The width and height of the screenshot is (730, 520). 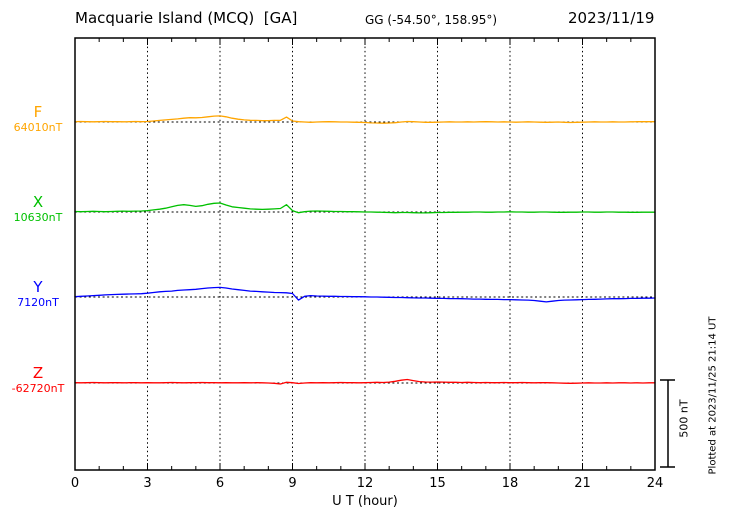 What do you see at coordinates (431, 20) in the screenshot?
I see `geo-coords: GG (-54.50°, 158.95°)` at bounding box center [431, 20].